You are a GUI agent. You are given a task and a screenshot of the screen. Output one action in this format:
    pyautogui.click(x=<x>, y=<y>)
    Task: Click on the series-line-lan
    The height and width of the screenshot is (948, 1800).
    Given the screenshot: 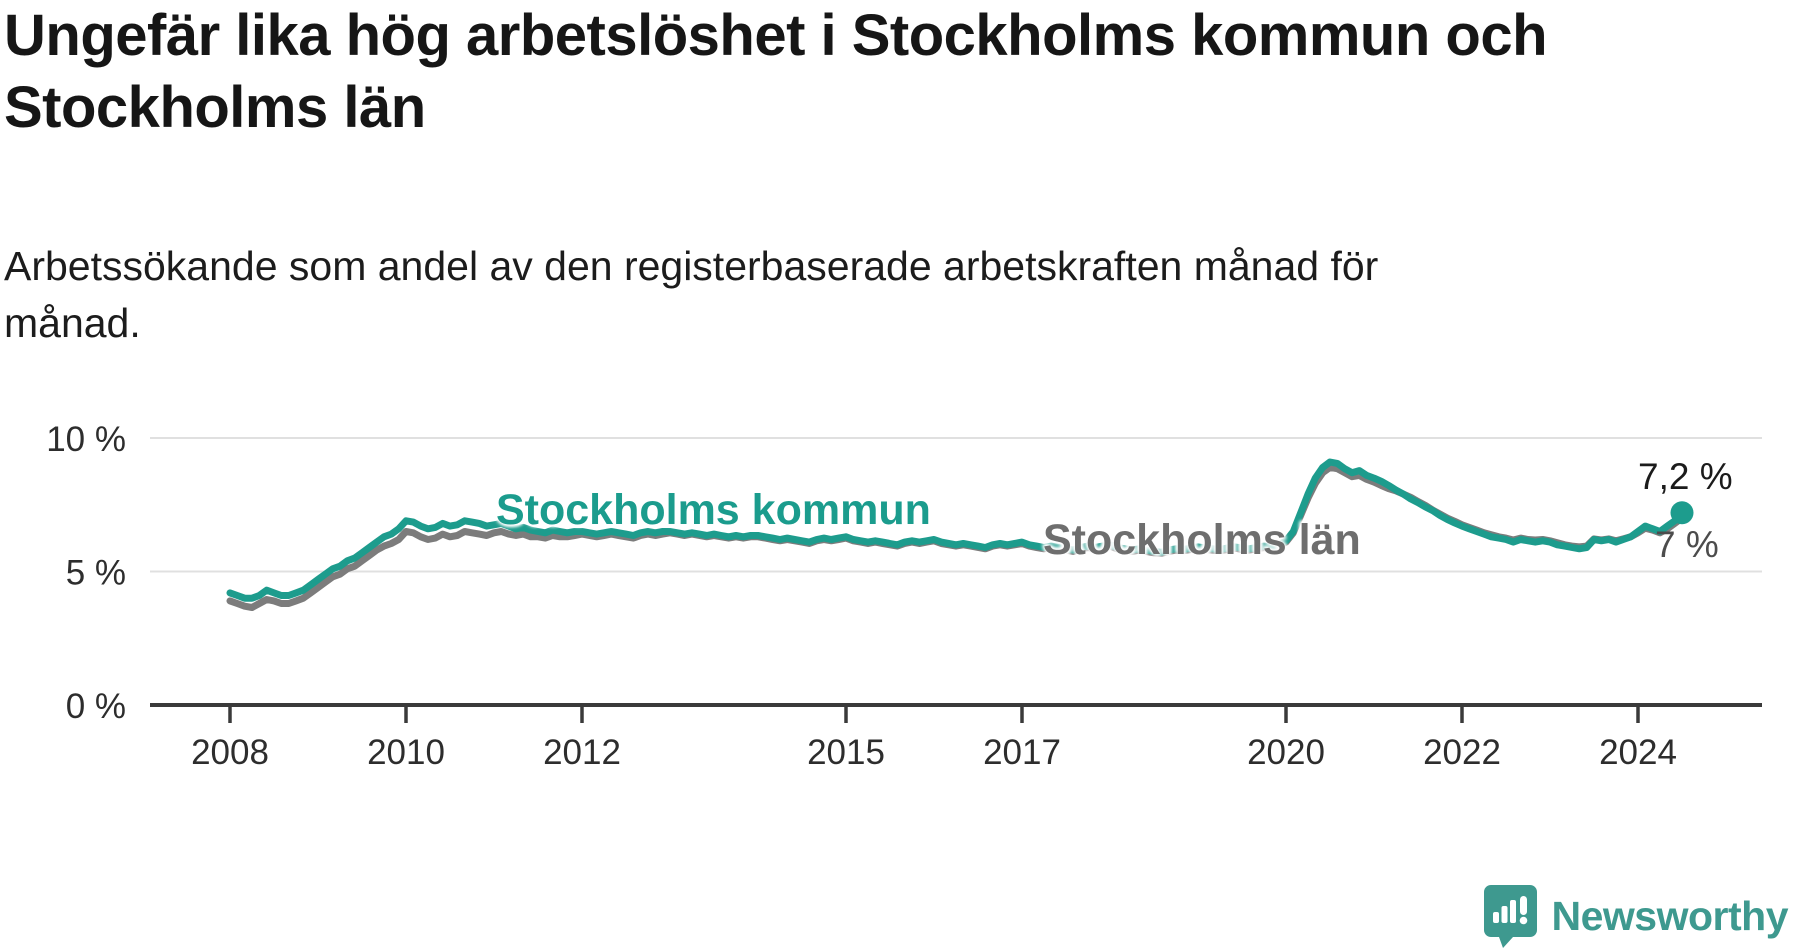 What is the action you would take?
    pyautogui.click(x=956, y=537)
    